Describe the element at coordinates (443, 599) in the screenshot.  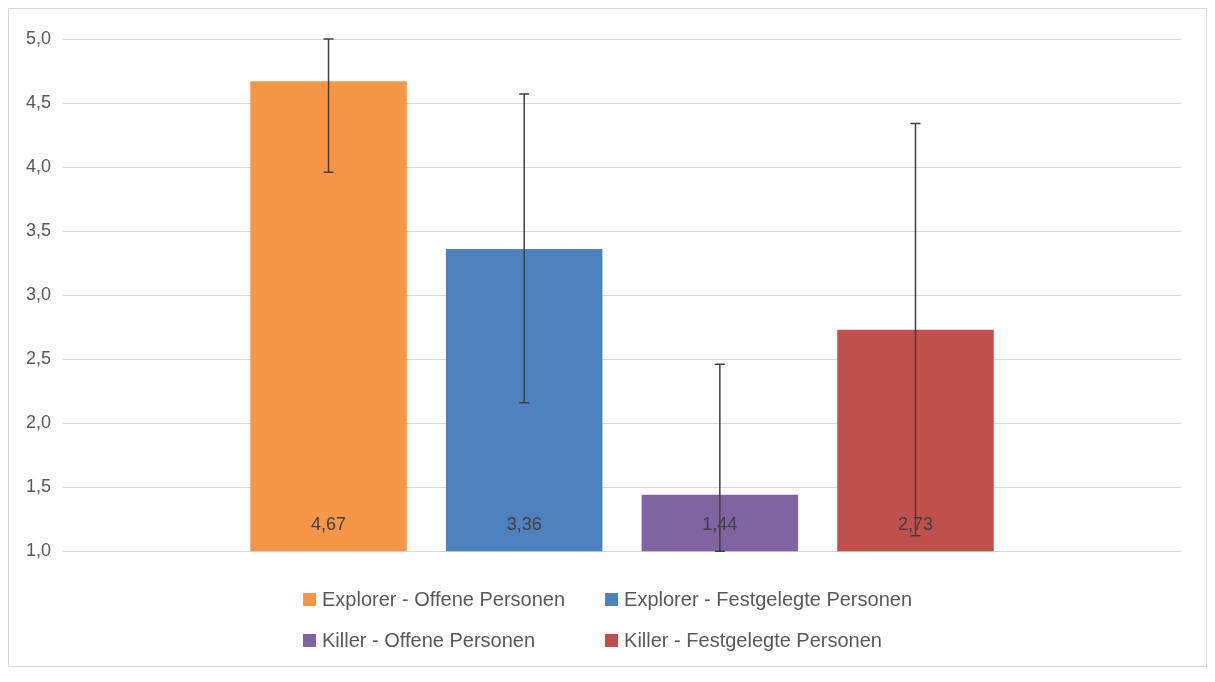
I see `legend-label: Explorer - Offene Personen` at that location.